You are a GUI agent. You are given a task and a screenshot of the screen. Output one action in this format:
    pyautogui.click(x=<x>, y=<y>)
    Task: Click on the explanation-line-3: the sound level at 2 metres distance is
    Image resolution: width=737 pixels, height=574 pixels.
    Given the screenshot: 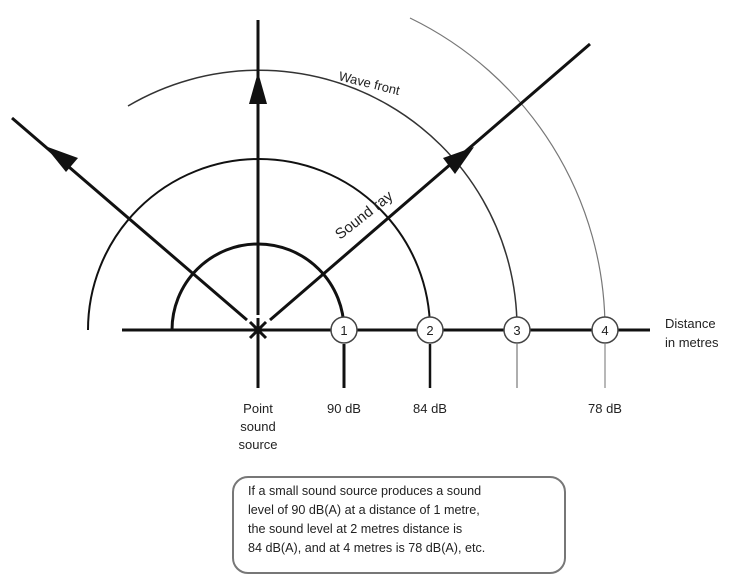 What is the action you would take?
    pyautogui.click(x=355, y=529)
    